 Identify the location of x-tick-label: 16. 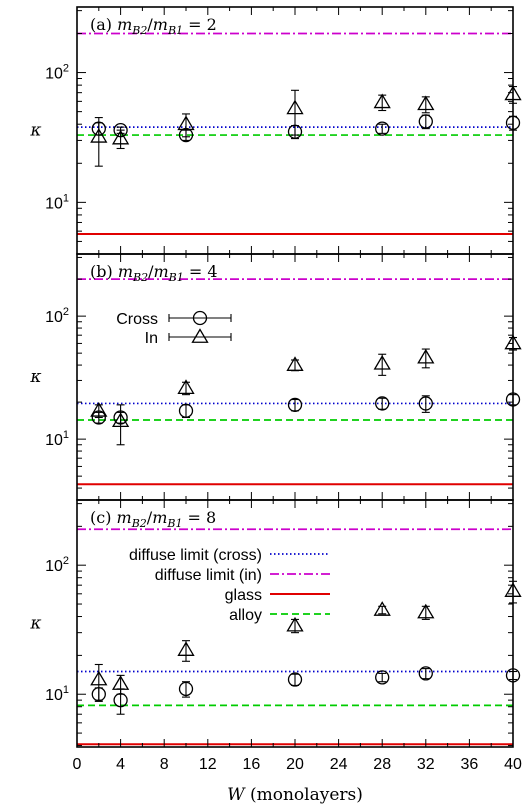
(252, 764).